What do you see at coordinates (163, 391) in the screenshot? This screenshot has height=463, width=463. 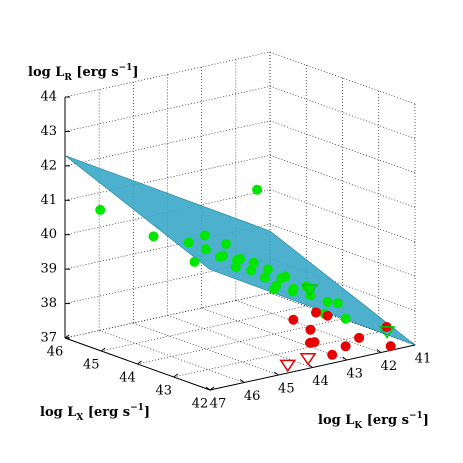 I see `y-tick-label: 43` at bounding box center [163, 391].